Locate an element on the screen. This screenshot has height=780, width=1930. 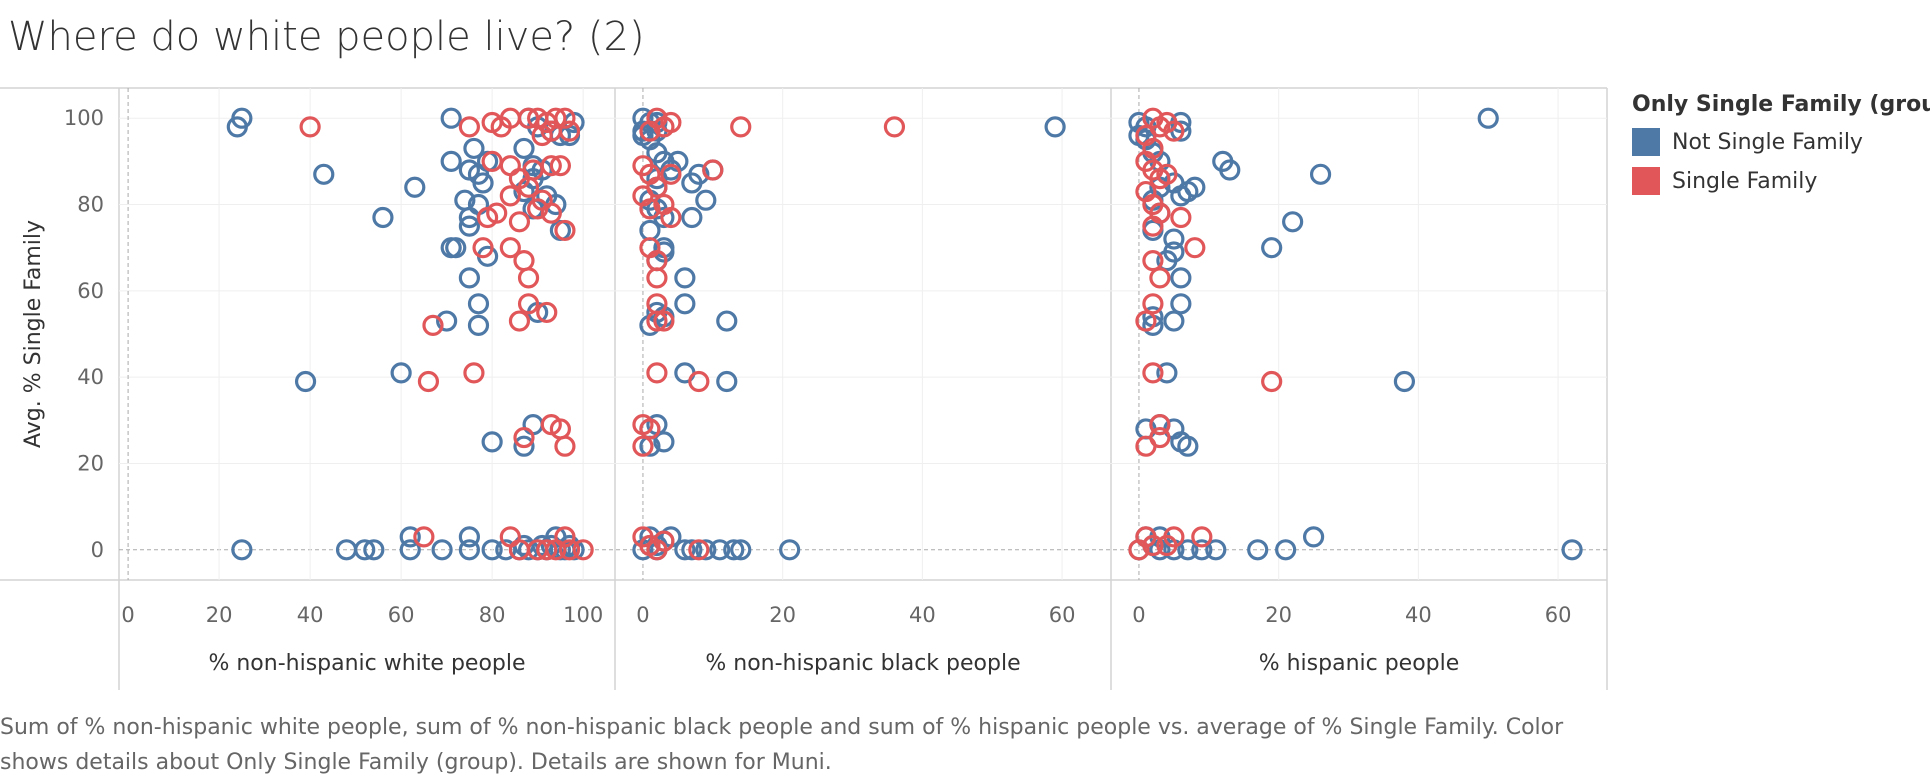
x-tick-label: 80 is located at coordinates (492, 615).